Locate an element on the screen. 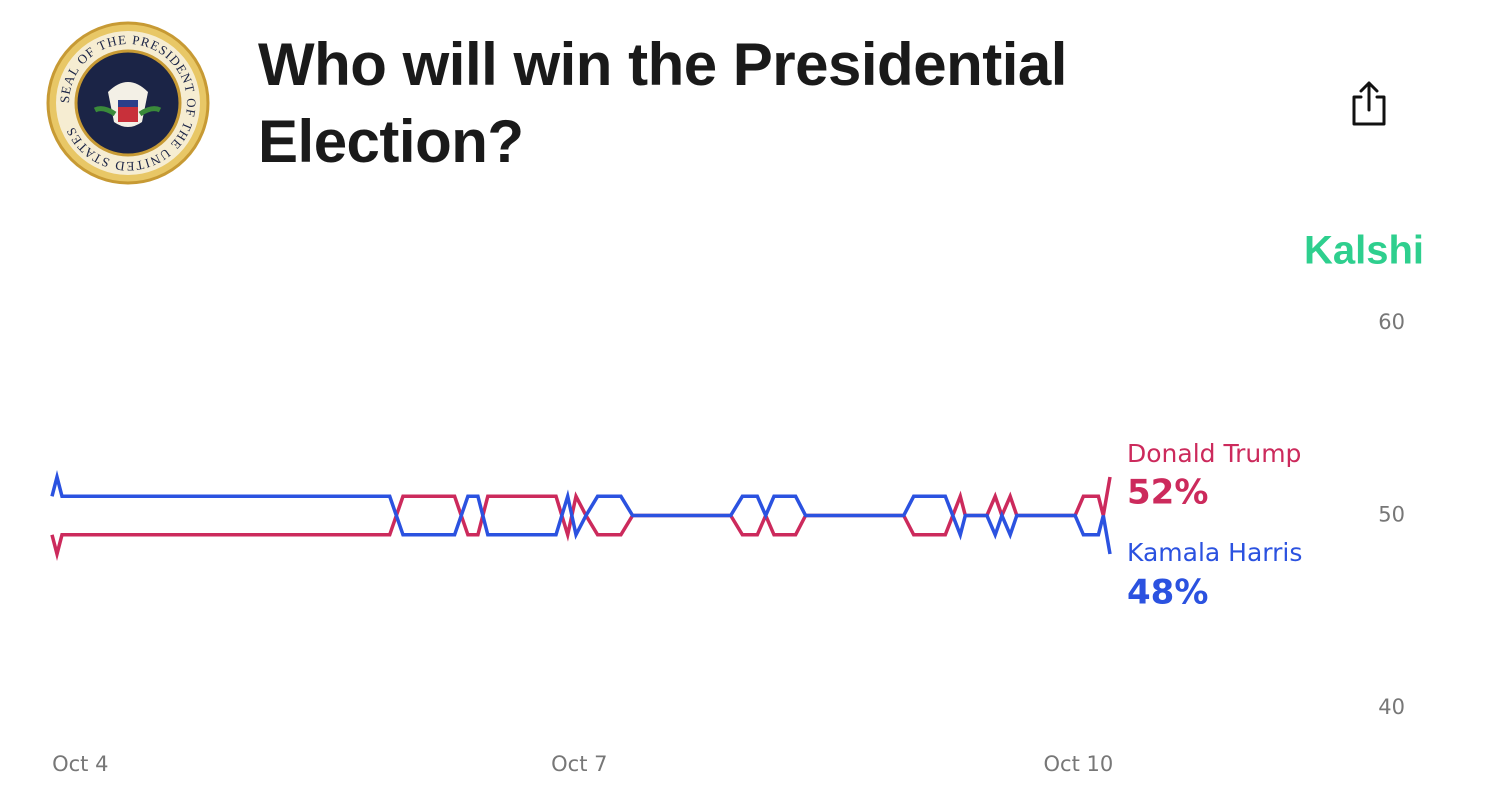 This screenshot has width=1498, height=808. x-tick-label: Oct 10 is located at coordinates (1079, 764).